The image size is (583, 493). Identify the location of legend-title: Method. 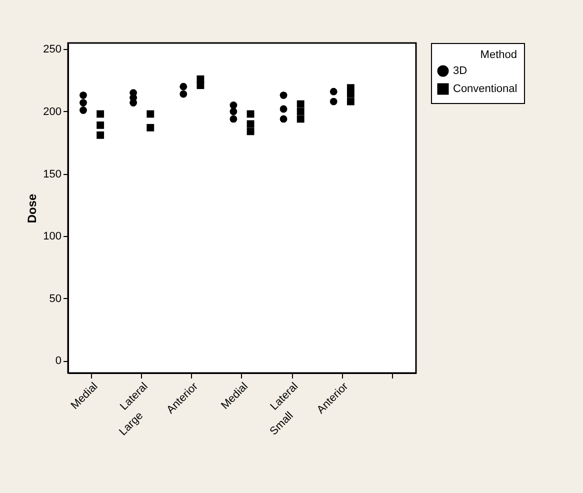
(498, 55).